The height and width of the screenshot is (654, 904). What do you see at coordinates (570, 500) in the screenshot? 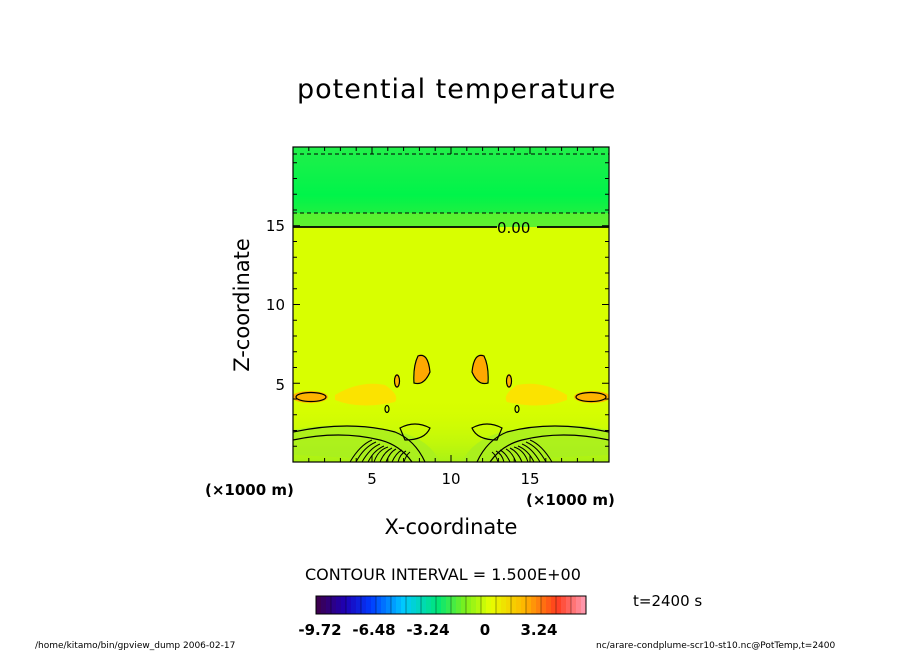
I see `x-unit-label: (×1000 m)` at bounding box center [570, 500].